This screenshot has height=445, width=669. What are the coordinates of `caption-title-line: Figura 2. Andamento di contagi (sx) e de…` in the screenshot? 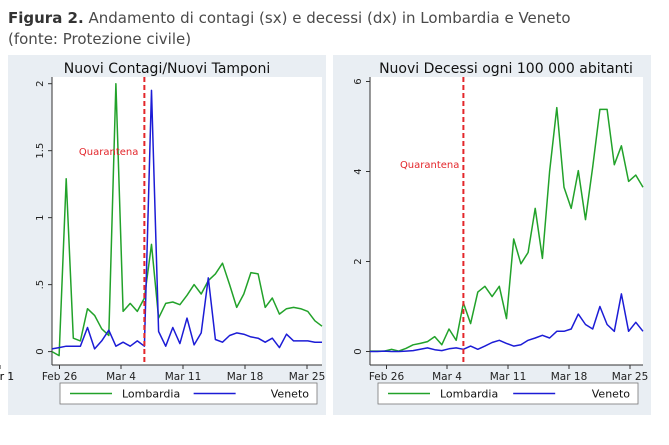 It's located at (333, 18).